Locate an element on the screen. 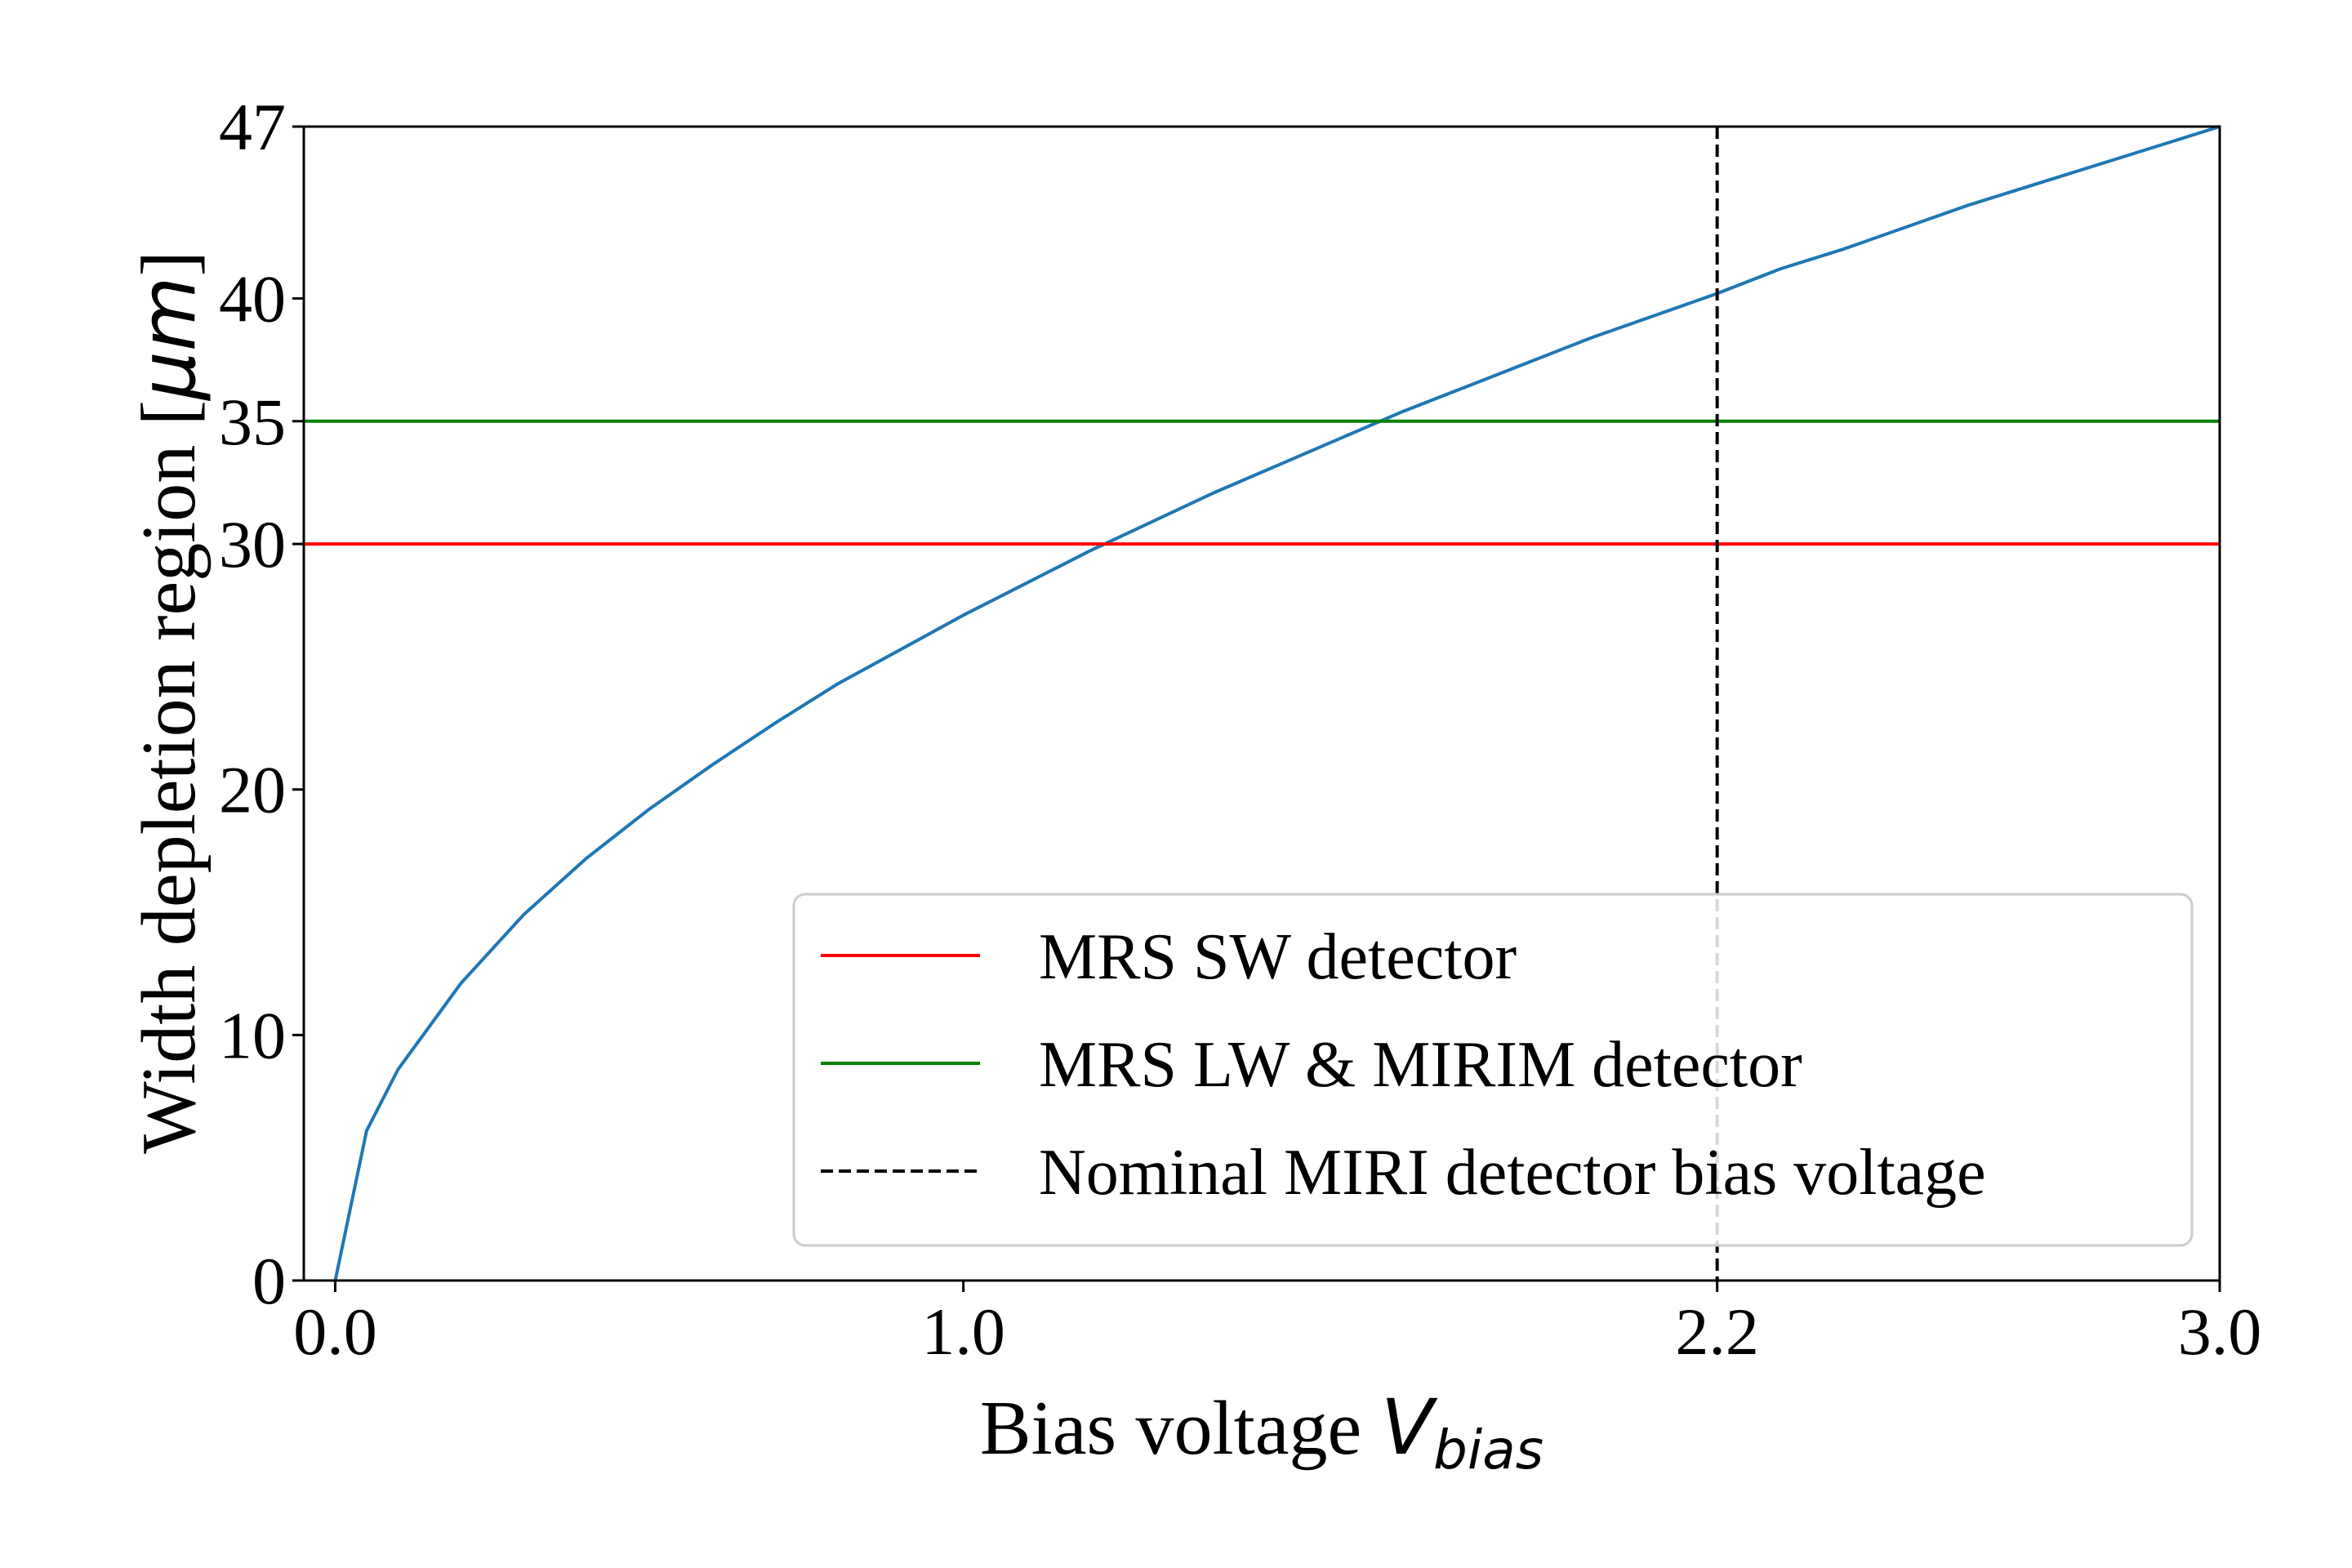 The height and width of the screenshot is (1568, 2352). y-tick-label-4: 35 is located at coordinates (252, 422).